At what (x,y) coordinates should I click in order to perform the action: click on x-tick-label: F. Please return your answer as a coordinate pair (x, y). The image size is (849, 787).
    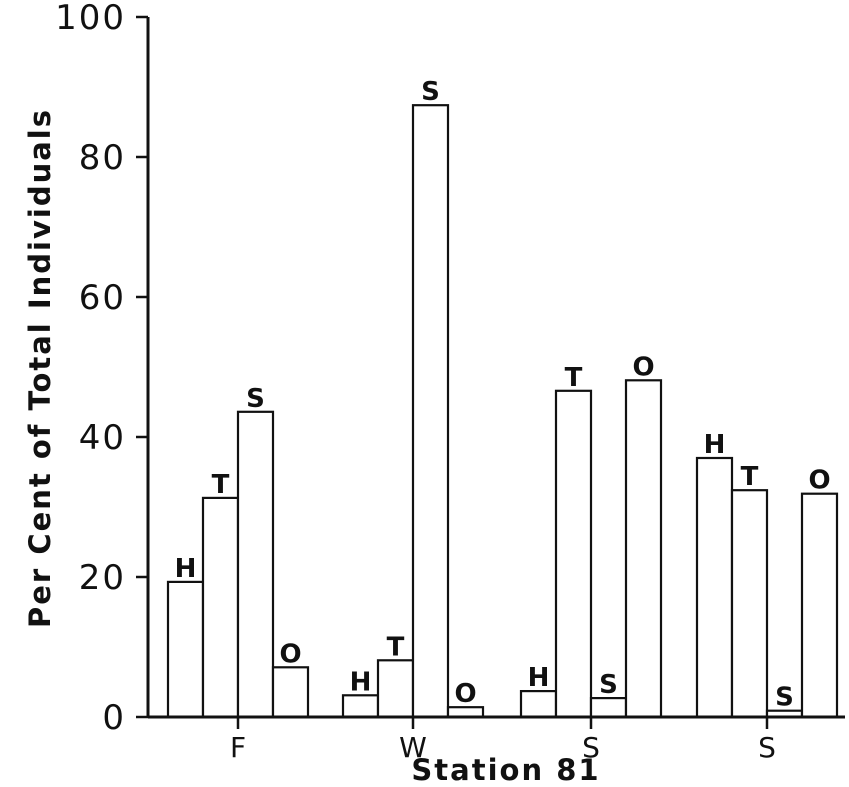
    Looking at the image, I should click on (238, 747).